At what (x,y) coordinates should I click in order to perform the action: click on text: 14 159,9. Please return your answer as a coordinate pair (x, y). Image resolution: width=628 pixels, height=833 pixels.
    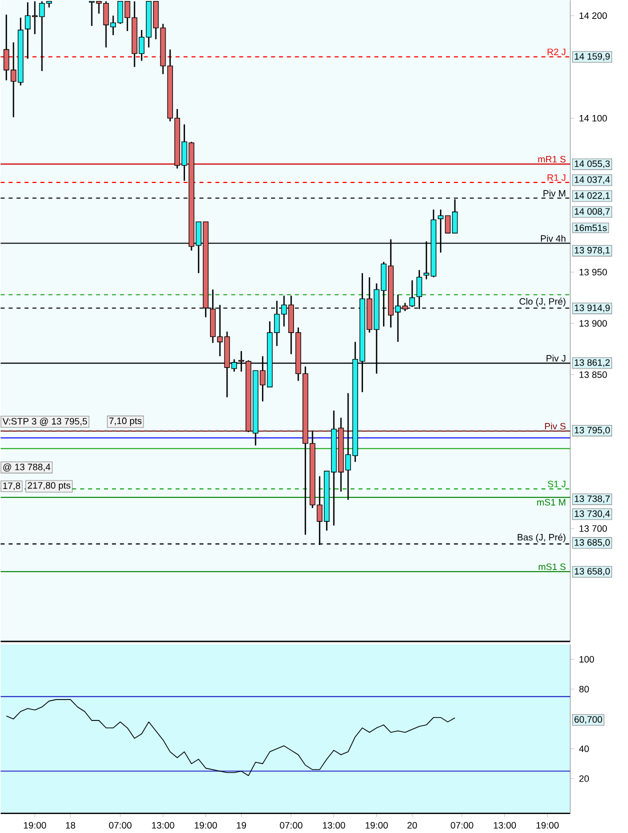
    Looking at the image, I should click on (592, 57).